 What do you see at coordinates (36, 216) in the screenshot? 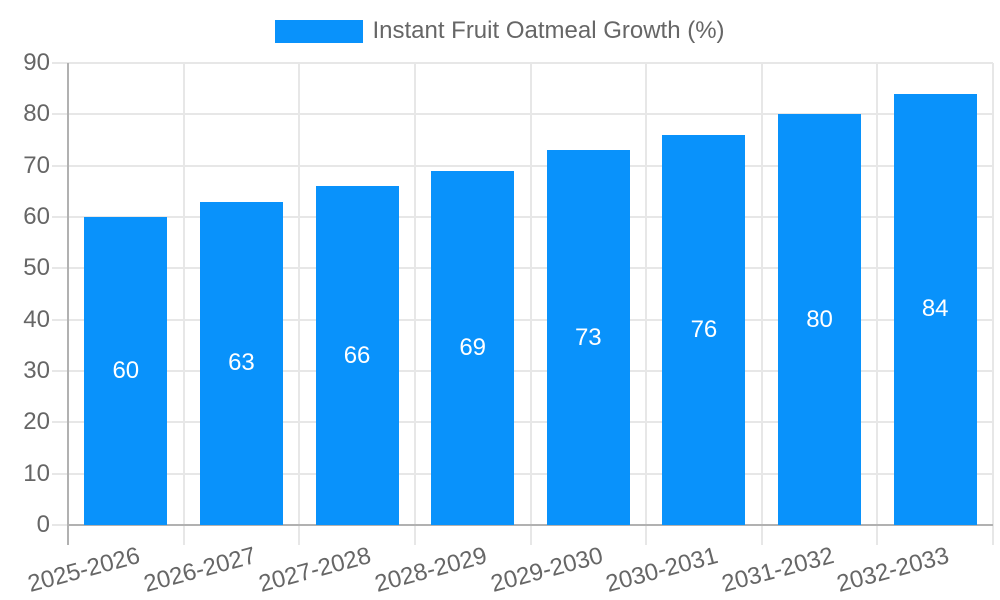
I see `y-tick-label: 60` at bounding box center [36, 216].